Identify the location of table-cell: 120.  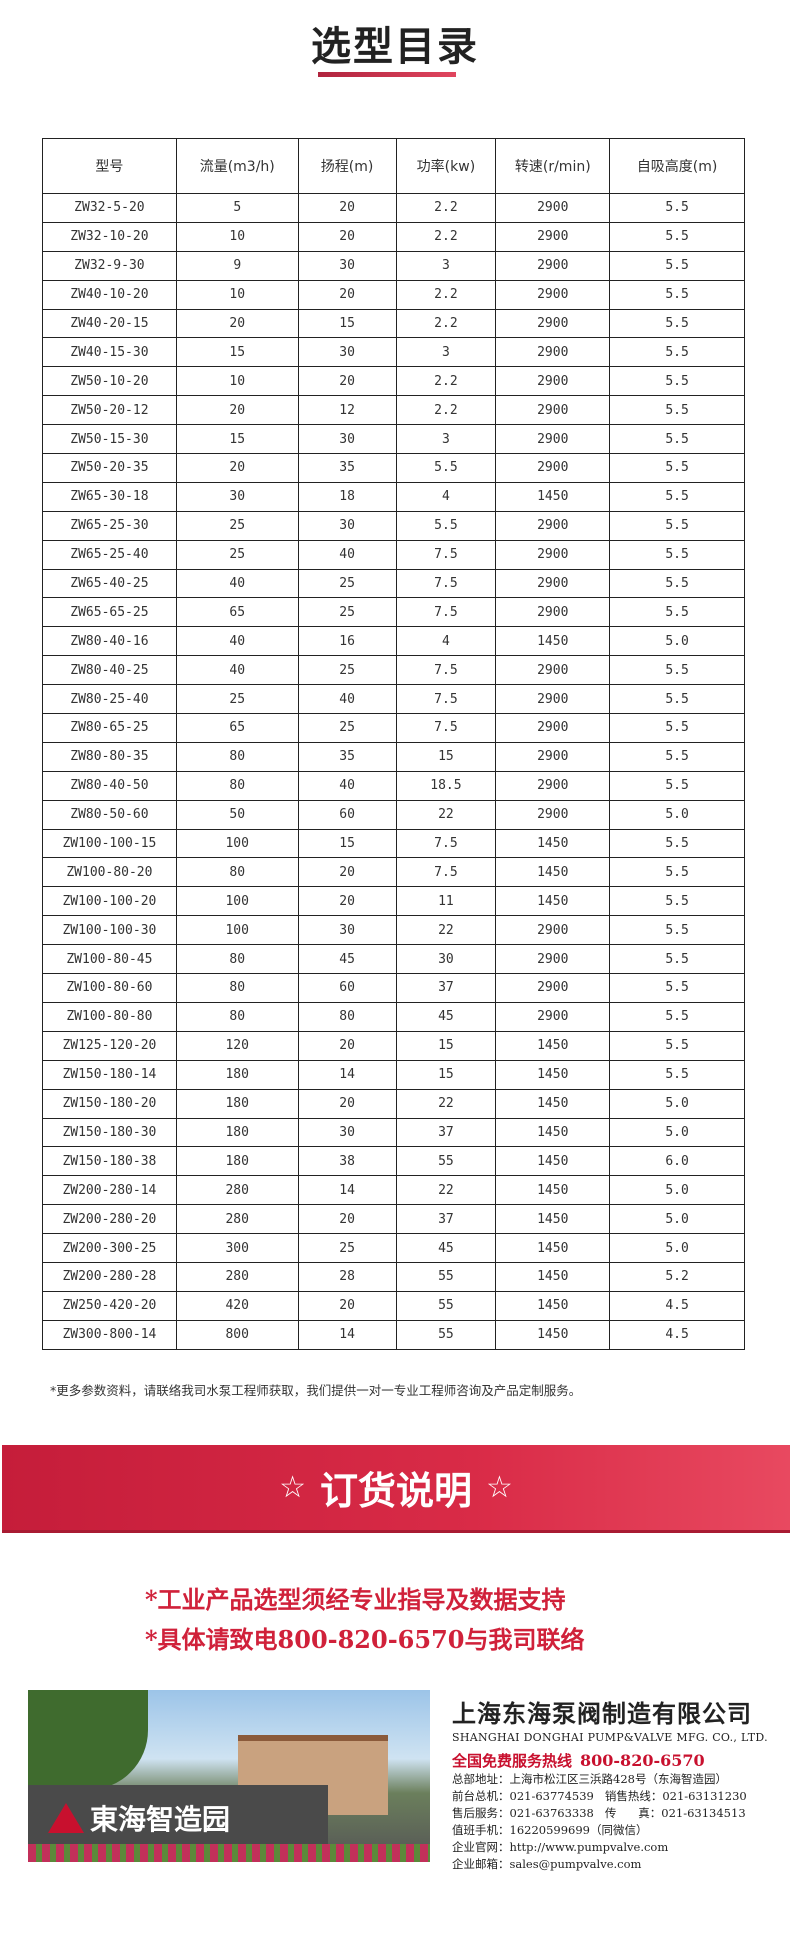
(237, 1045).